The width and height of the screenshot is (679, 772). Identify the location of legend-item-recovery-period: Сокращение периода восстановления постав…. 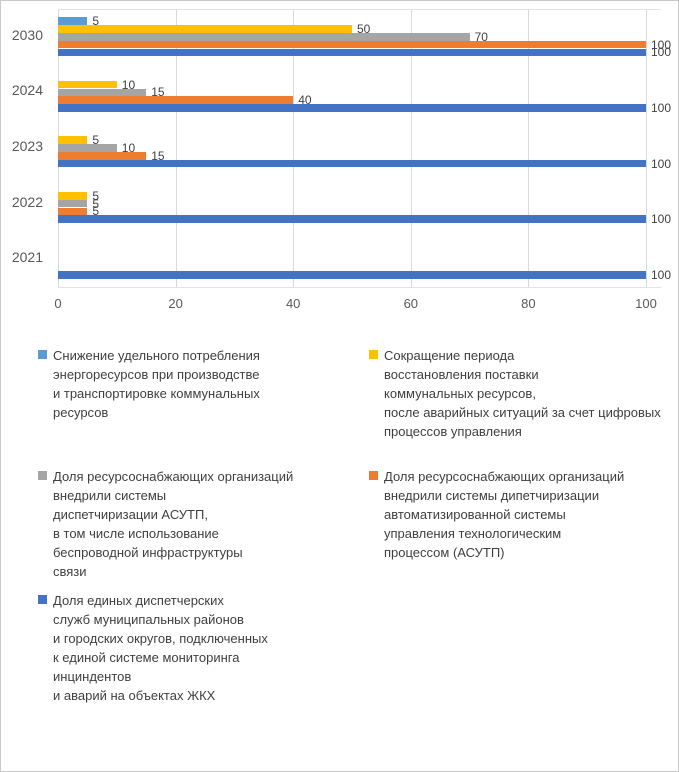
(523, 393).